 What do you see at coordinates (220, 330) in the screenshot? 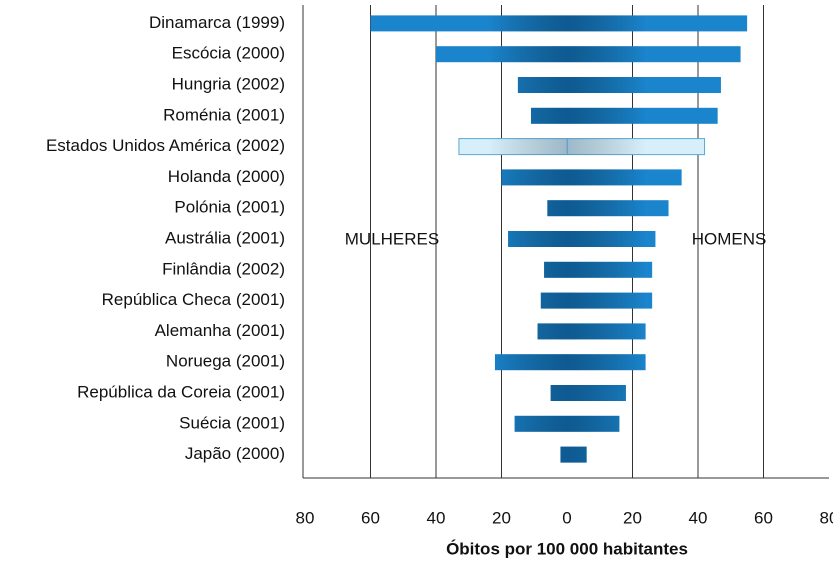
I see `y-tick-label: Alemanha (2001)` at bounding box center [220, 330].